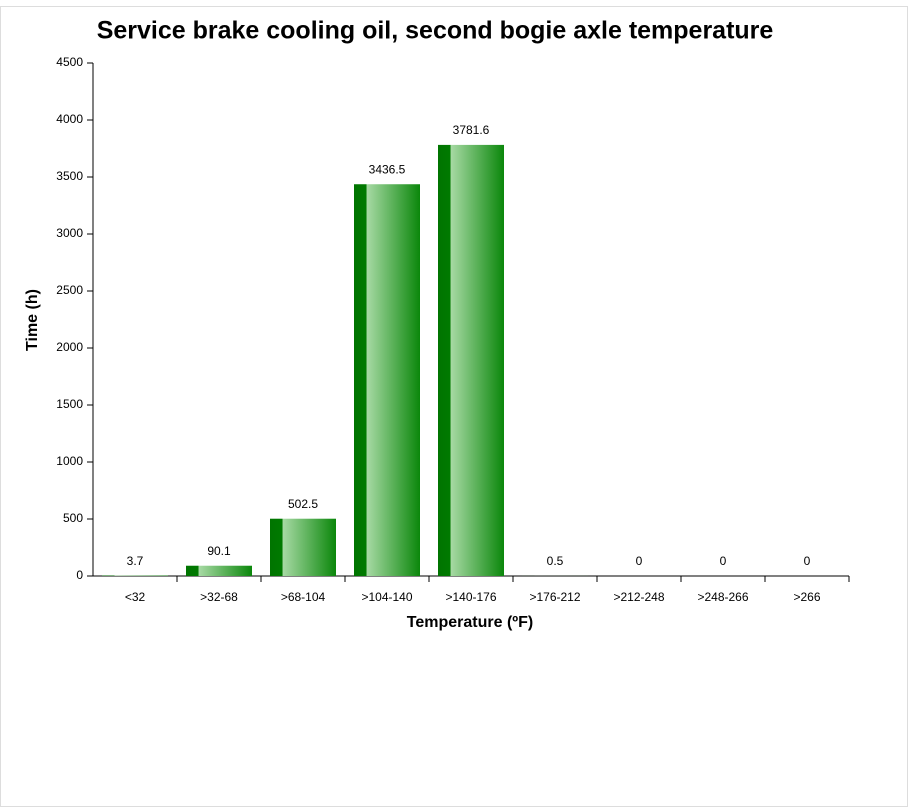  What do you see at coordinates (69, 404) in the screenshot?
I see `y-tick-label: 1500` at bounding box center [69, 404].